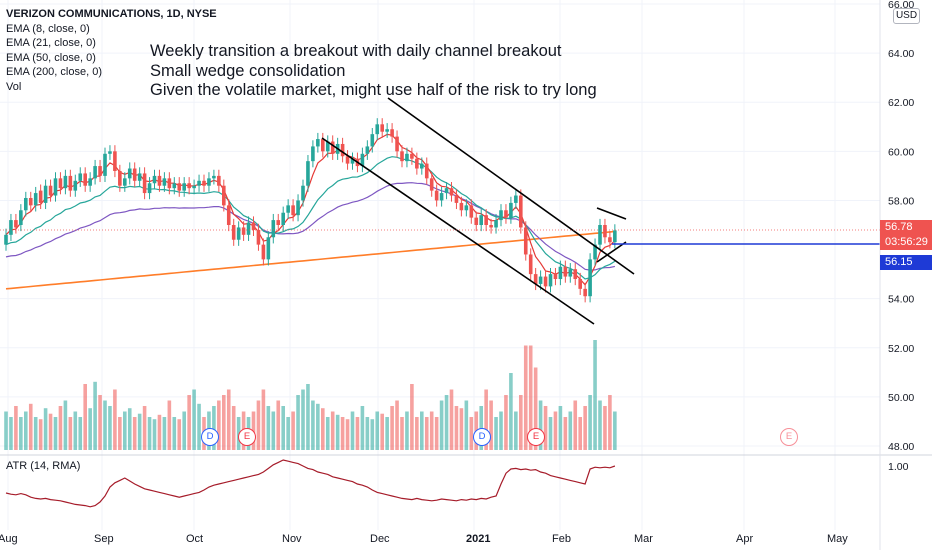 This screenshot has width=932, height=550. Describe the element at coordinates (837, 539) in the screenshot. I see `time-tick-label: May` at that location.